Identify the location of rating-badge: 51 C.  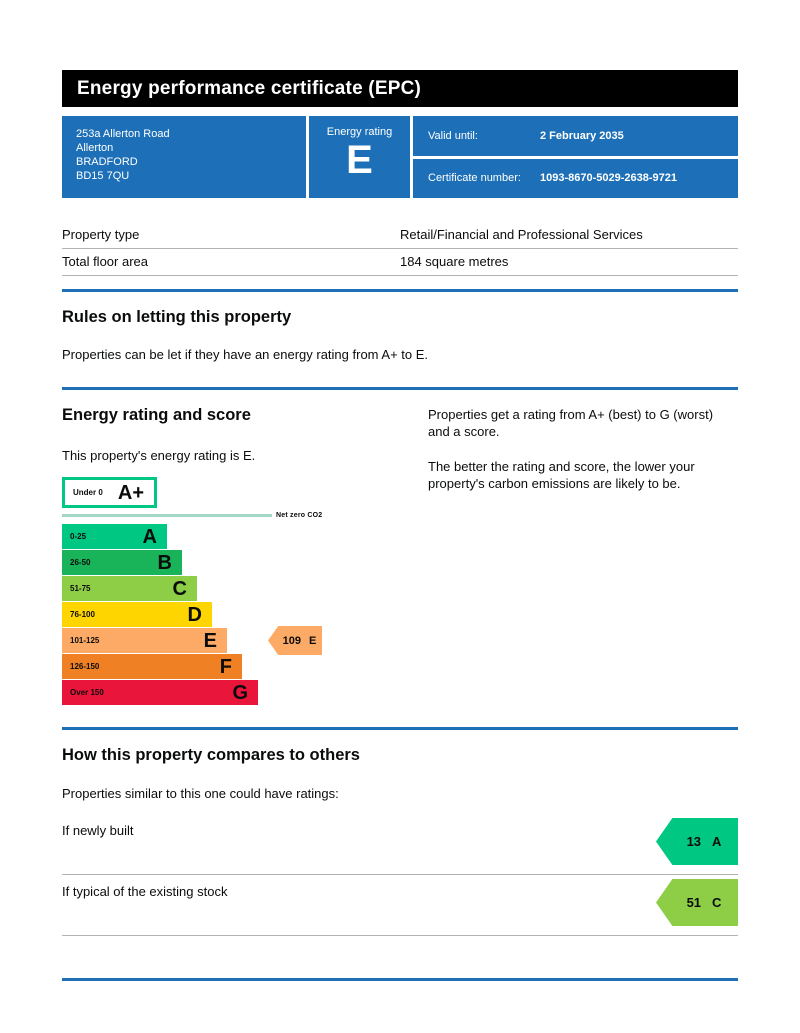
(697, 902).